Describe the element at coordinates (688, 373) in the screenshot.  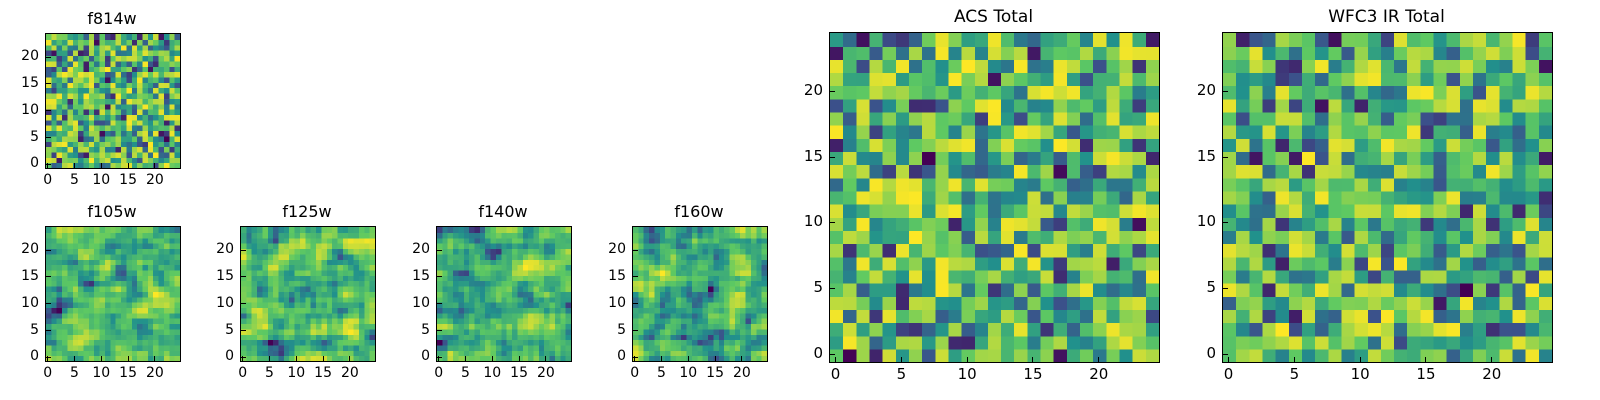
I see `x-tick-label: 10` at that location.